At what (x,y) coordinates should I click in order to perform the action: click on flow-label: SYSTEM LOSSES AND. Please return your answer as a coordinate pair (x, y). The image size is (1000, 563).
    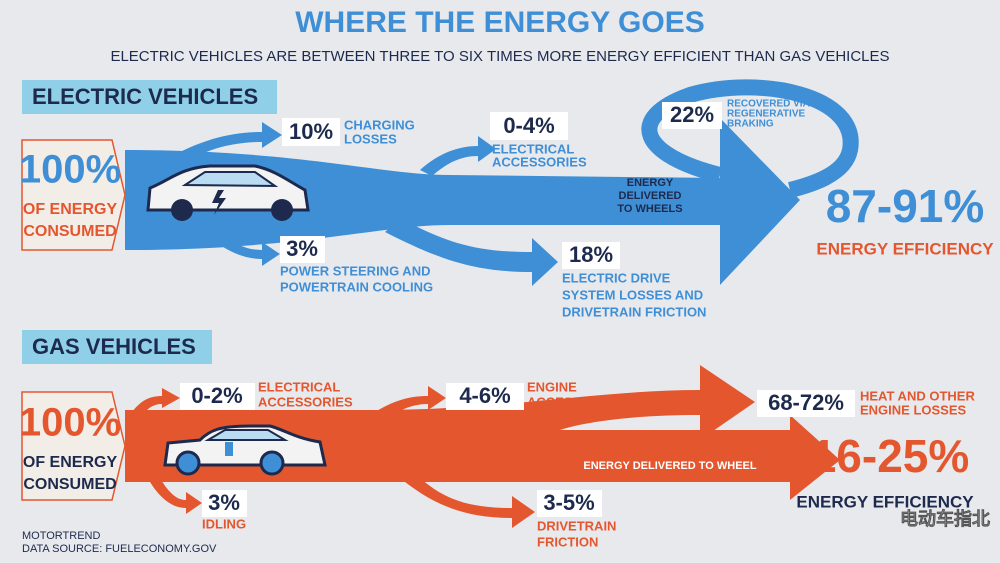
    Looking at the image, I should click on (632, 294).